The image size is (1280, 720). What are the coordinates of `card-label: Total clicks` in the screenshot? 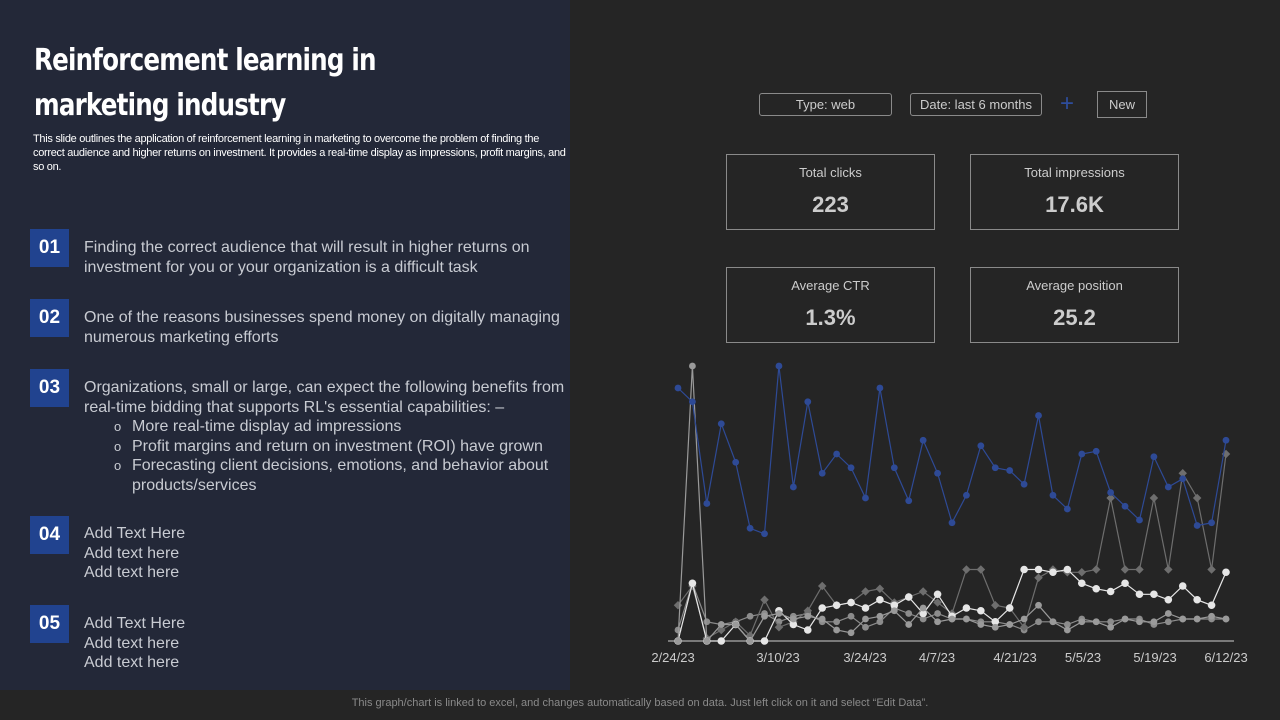 It's located at (830, 172).